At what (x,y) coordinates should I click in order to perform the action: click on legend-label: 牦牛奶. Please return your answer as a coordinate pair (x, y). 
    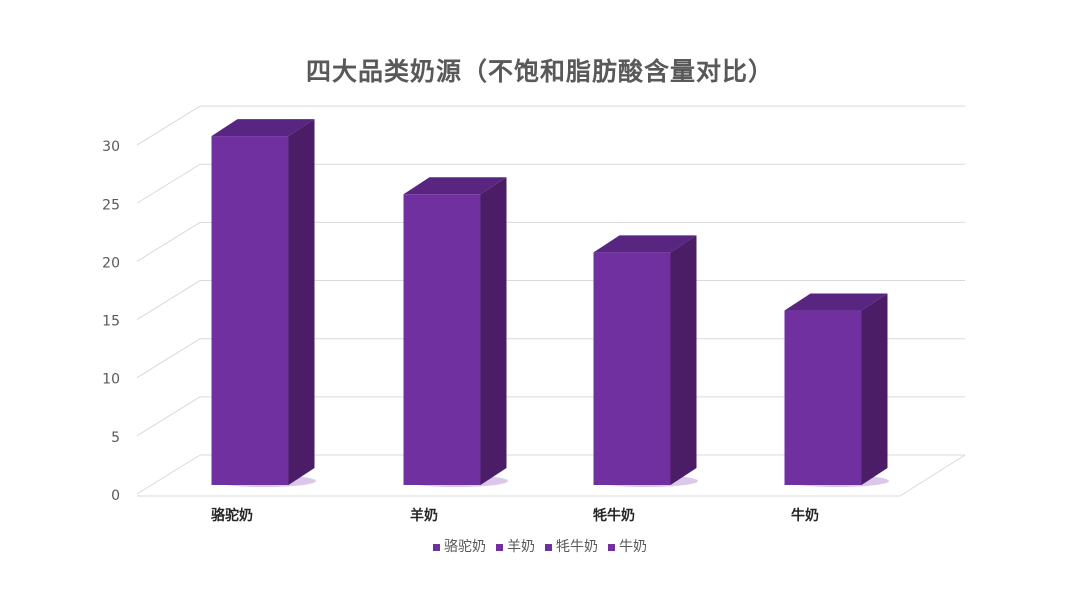
    Looking at the image, I should click on (577, 547).